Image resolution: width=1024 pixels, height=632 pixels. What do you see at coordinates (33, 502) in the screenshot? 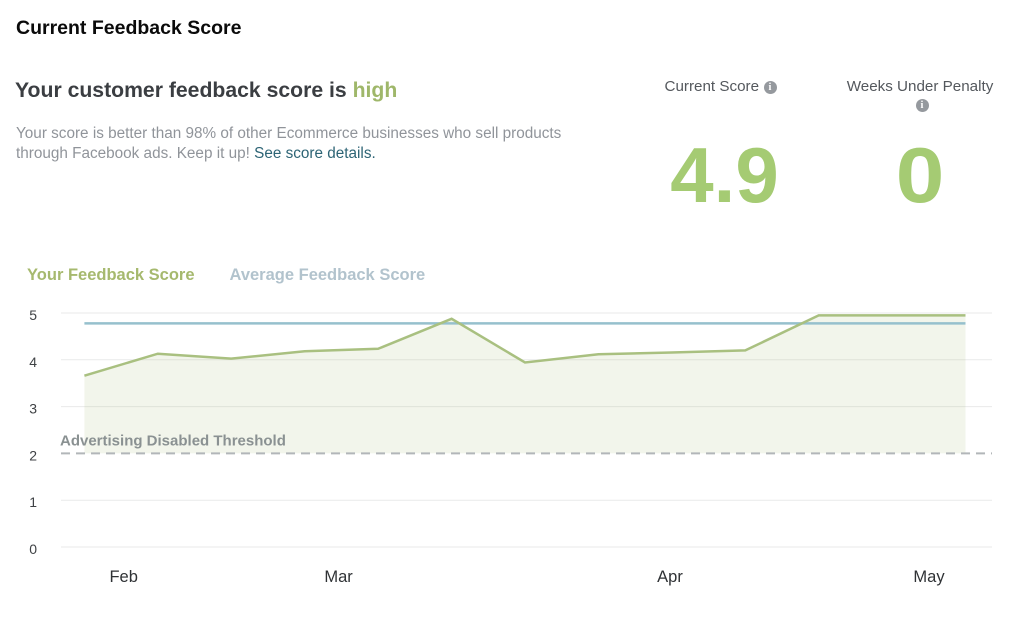
I see `svg-text: 1` at bounding box center [33, 502].